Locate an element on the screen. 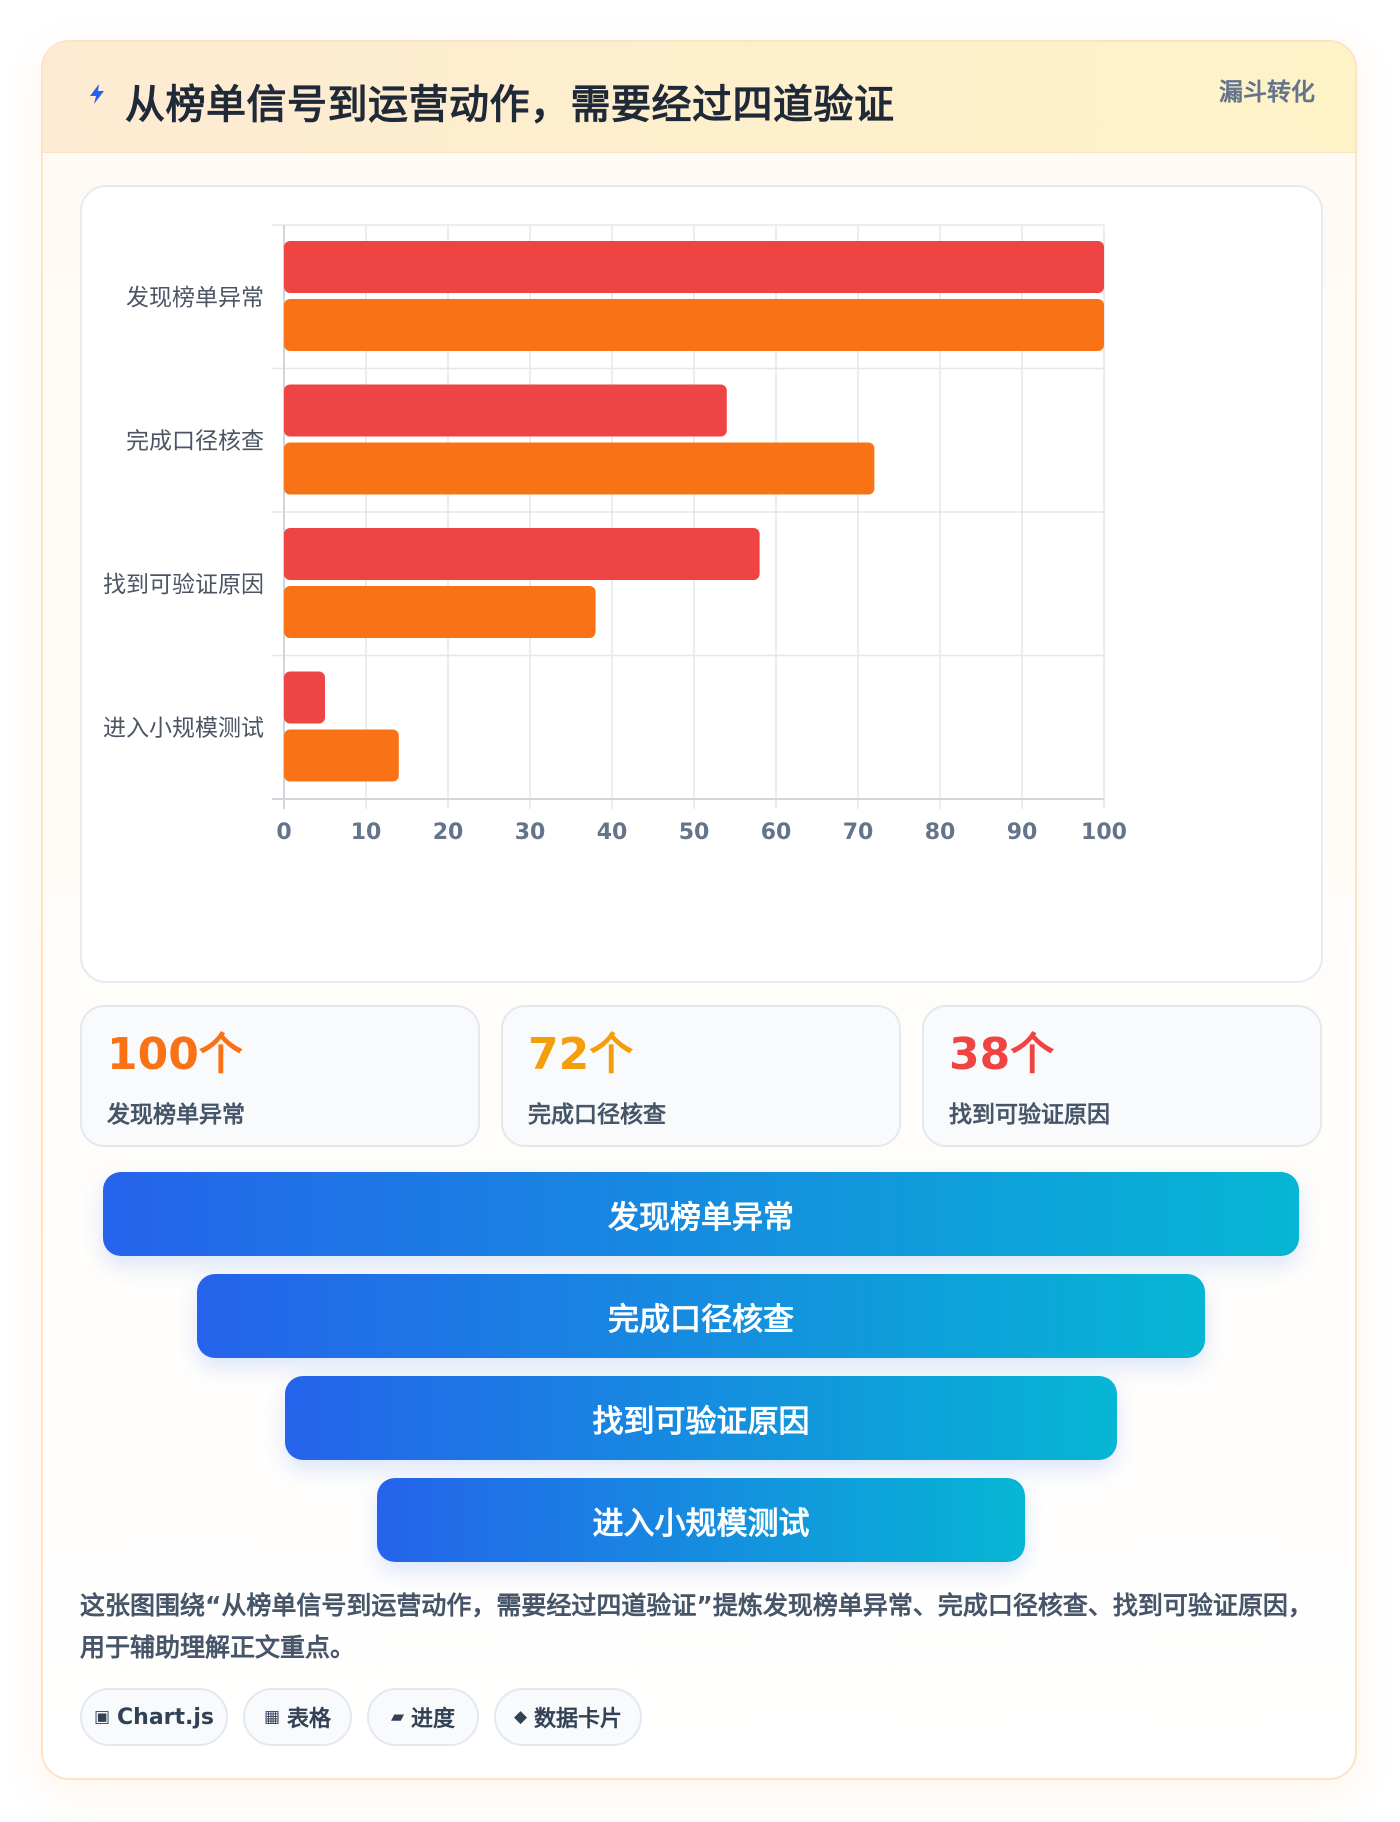 Image resolution: width=1400 pixels, height=1822 pixels. chip-chartjs: ▣ Chart.js is located at coordinates (154, 1717).